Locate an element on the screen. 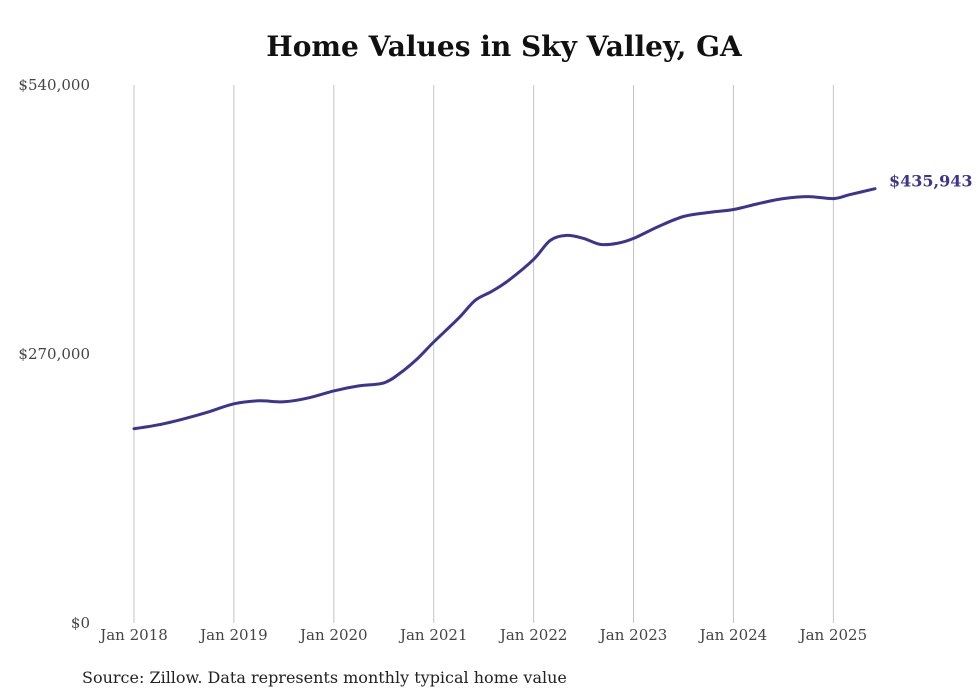 The height and width of the screenshot is (699, 980). x-tick-label: Jan 2020 is located at coordinates (333, 635).